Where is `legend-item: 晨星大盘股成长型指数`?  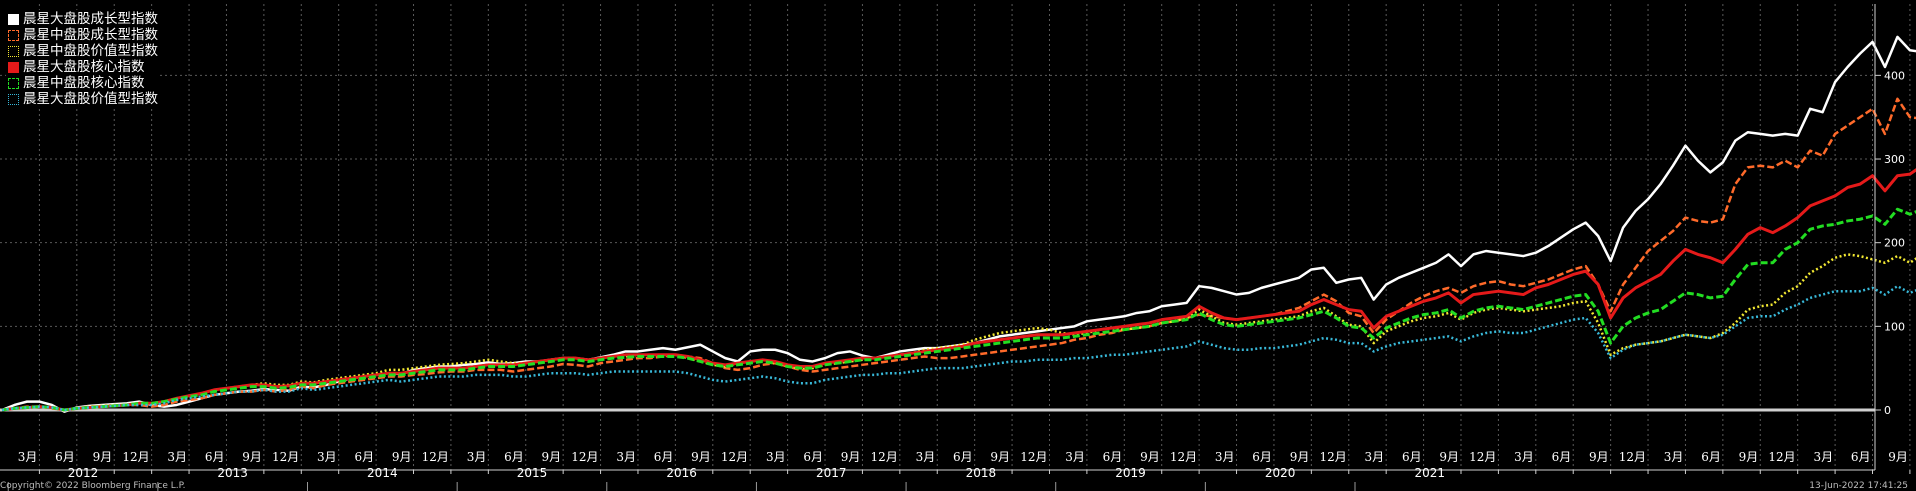
legend-item: 晨星大盘股成长型指数 is located at coordinates (83, 19).